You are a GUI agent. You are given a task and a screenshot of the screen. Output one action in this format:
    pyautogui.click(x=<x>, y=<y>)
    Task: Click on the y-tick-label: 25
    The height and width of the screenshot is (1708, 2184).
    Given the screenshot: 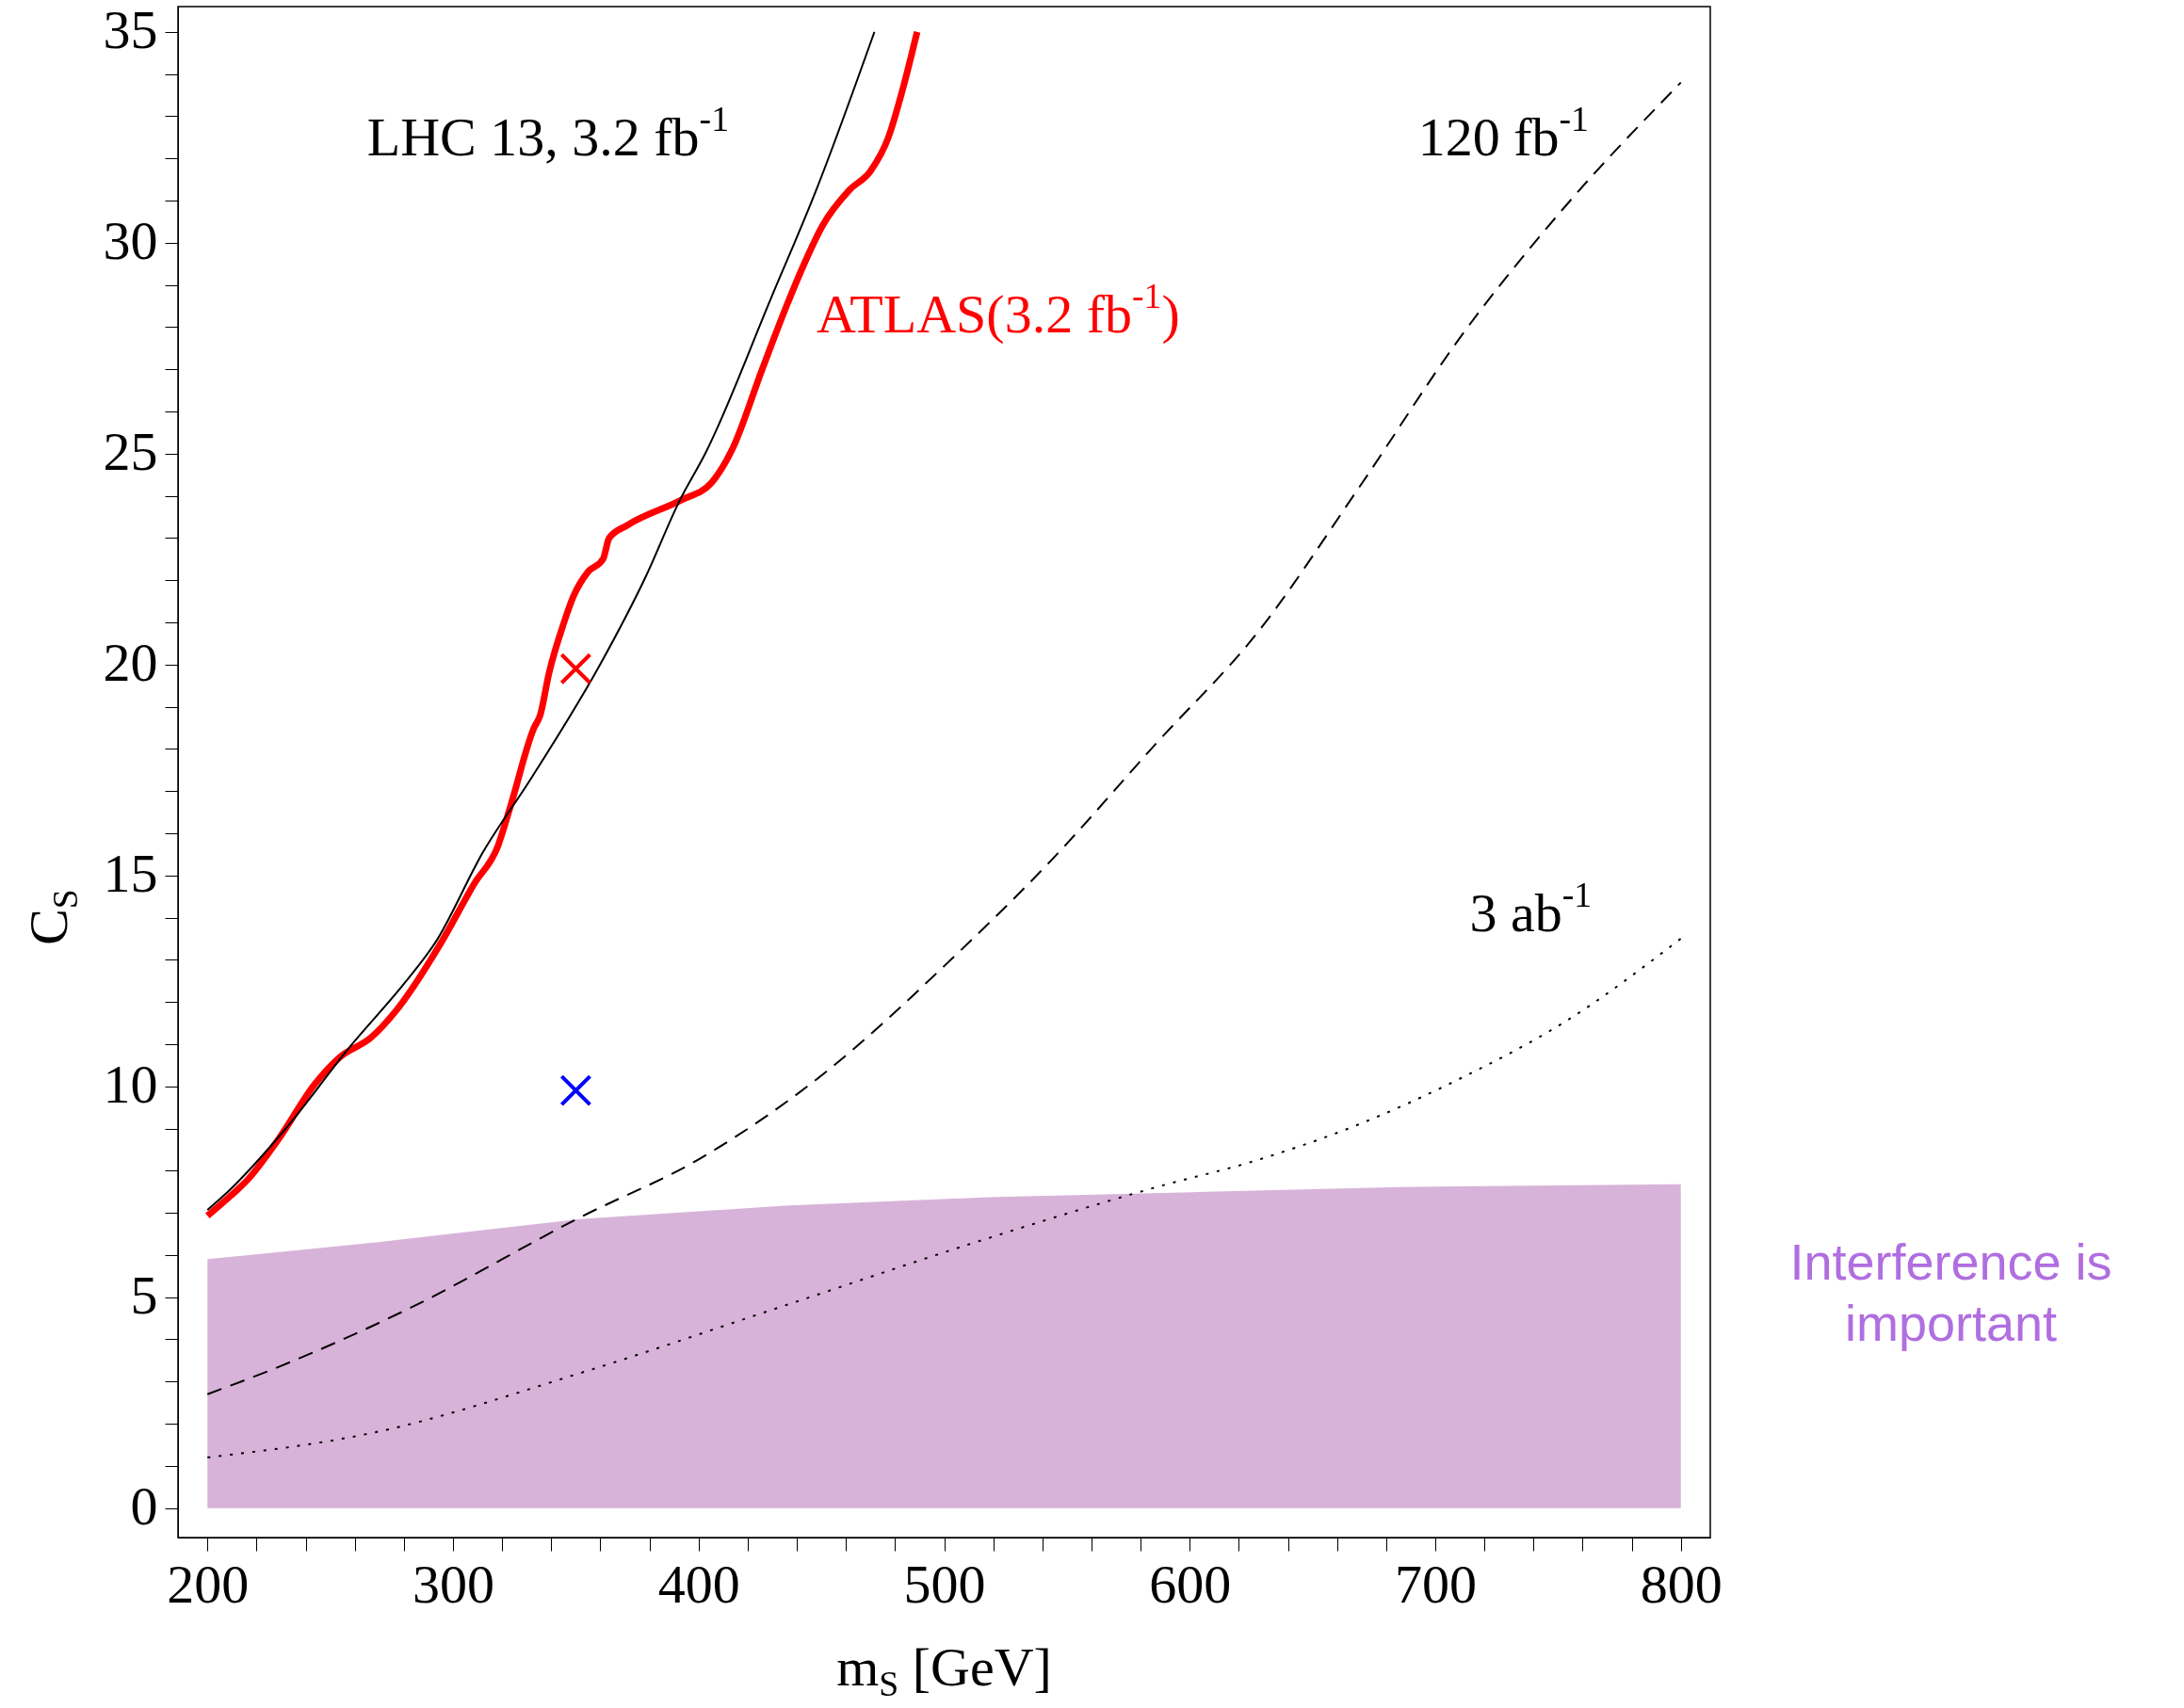 What is the action you would take?
    pyautogui.click(x=130, y=452)
    